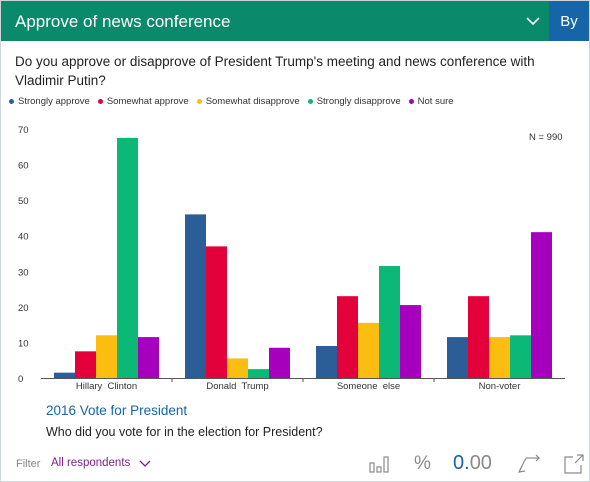 This screenshot has height=482, width=590. Describe the element at coordinates (23, 201) in the screenshot. I see `y-tick-label: 50` at that location.